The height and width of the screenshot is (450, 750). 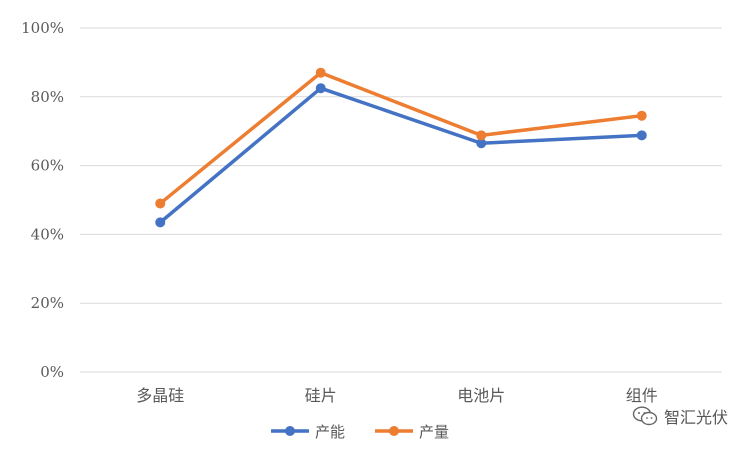 I want to click on y-tick-label: 40%, so click(x=47, y=234).